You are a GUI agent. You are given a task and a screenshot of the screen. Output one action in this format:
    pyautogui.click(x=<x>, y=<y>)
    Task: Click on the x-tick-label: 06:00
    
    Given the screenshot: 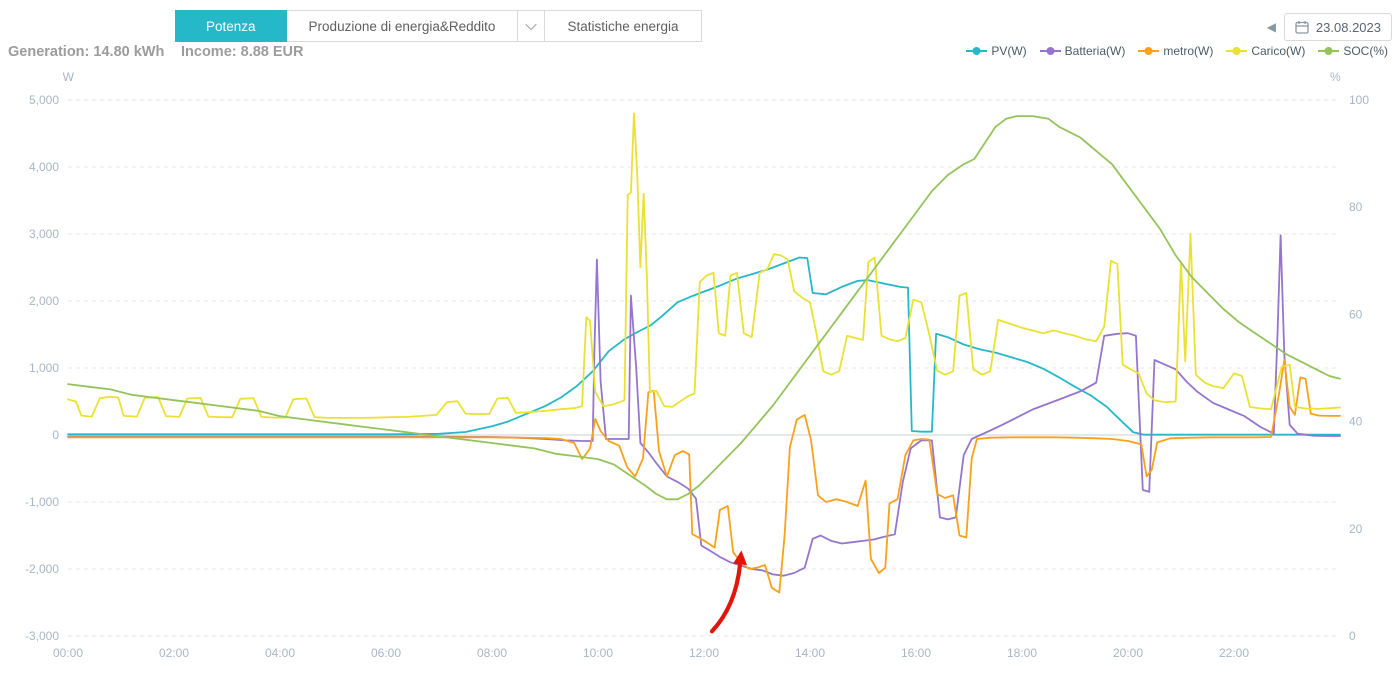 What is the action you would take?
    pyautogui.click(x=386, y=653)
    